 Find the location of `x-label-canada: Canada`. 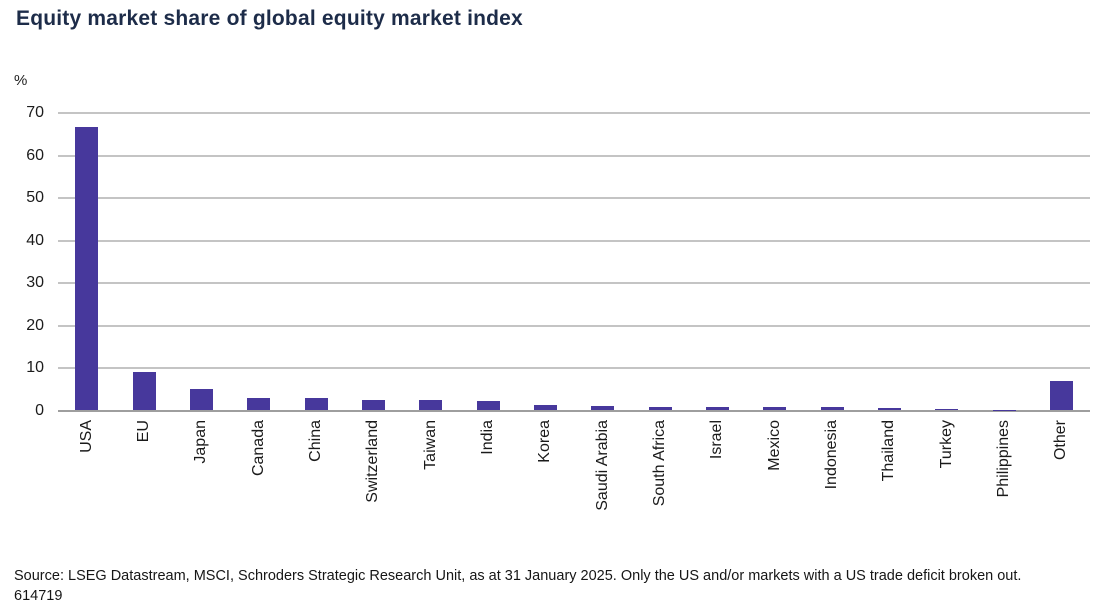

x-label-canada: Canada is located at coordinates (258, 448).